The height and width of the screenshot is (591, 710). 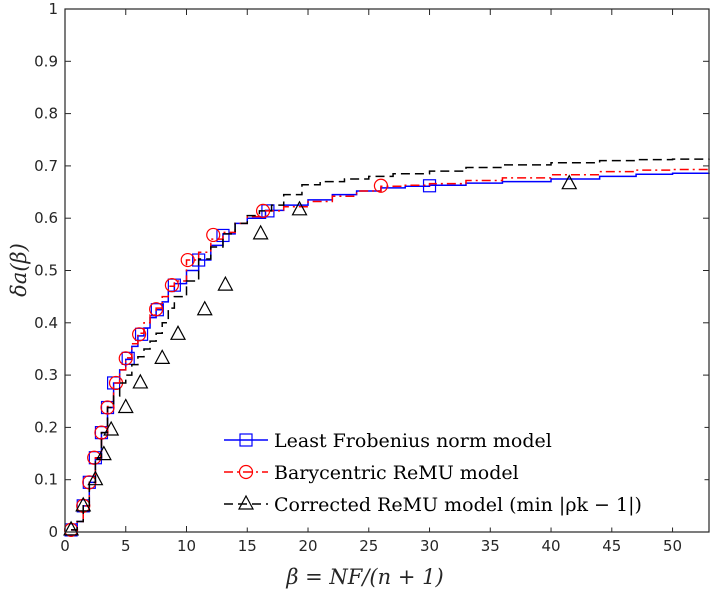 What do you see at coordinates (53, 9) in the screenshot?
I see `y-tick-label: 1` at bounding box center [53, 9].